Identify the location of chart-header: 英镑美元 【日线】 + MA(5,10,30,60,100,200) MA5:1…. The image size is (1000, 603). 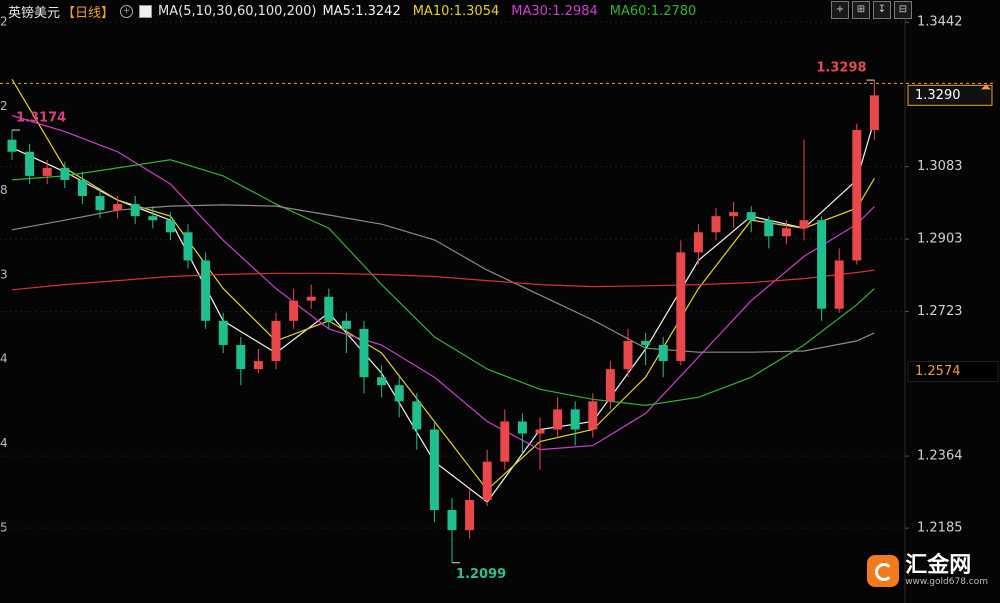
(352, 11).